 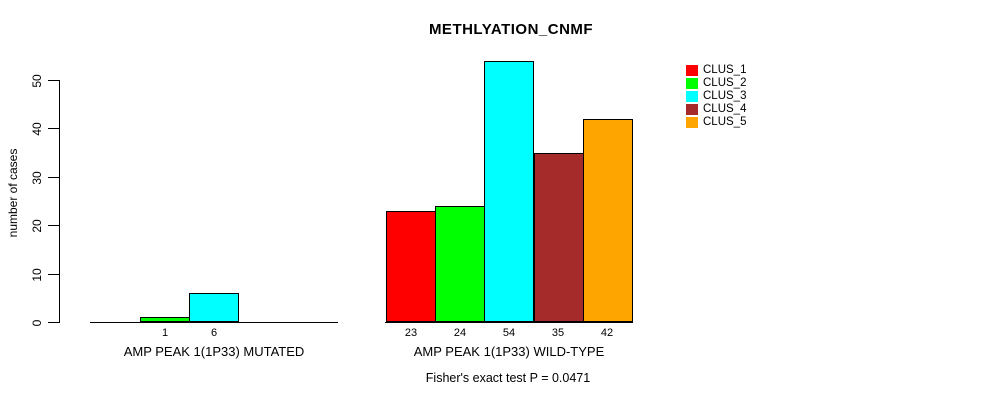 I want to click on bar-value-label: 1, so click(x=165, y=333).